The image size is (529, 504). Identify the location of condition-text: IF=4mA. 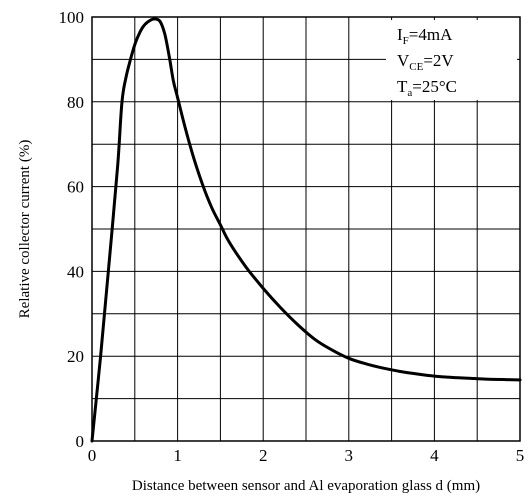
(425, 36).